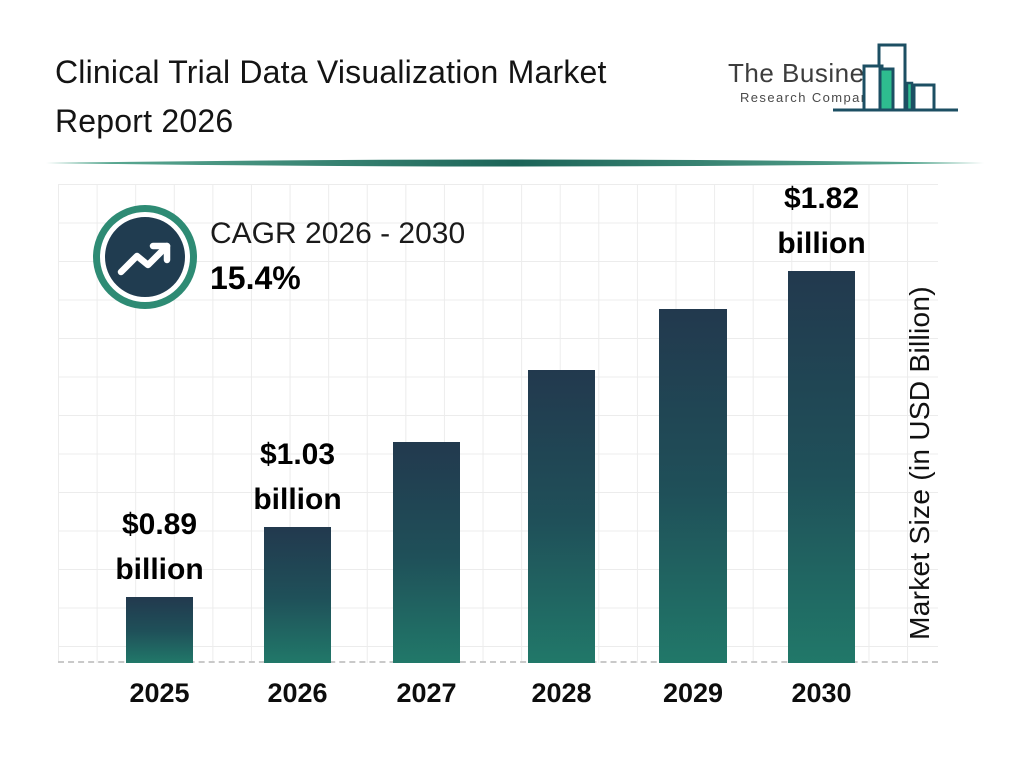  What do you see at coordinates (895, 77) in the screenshot?
I see `bar-chart-logo-icon` at bounding box center [895, 77].